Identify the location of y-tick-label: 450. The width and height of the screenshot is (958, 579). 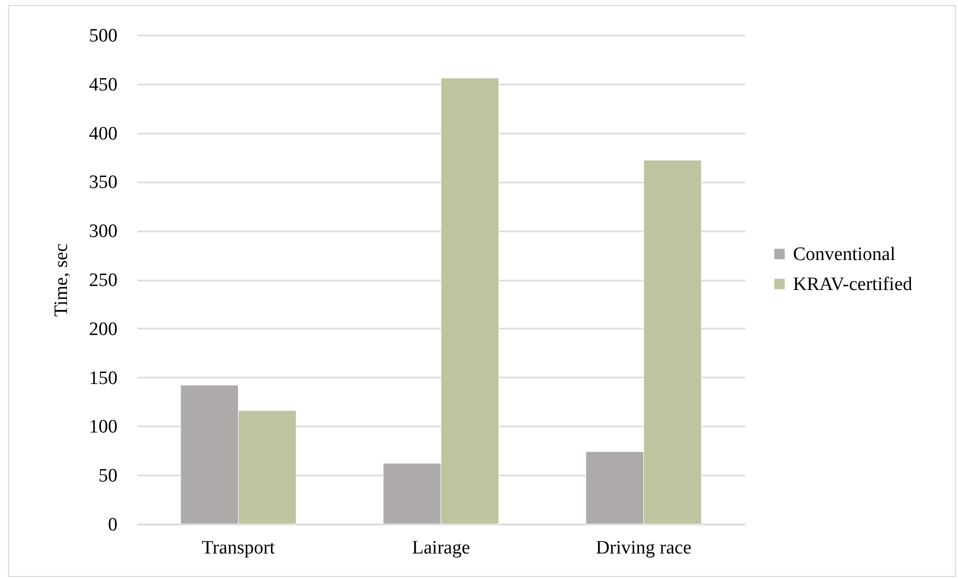
(103, 85).